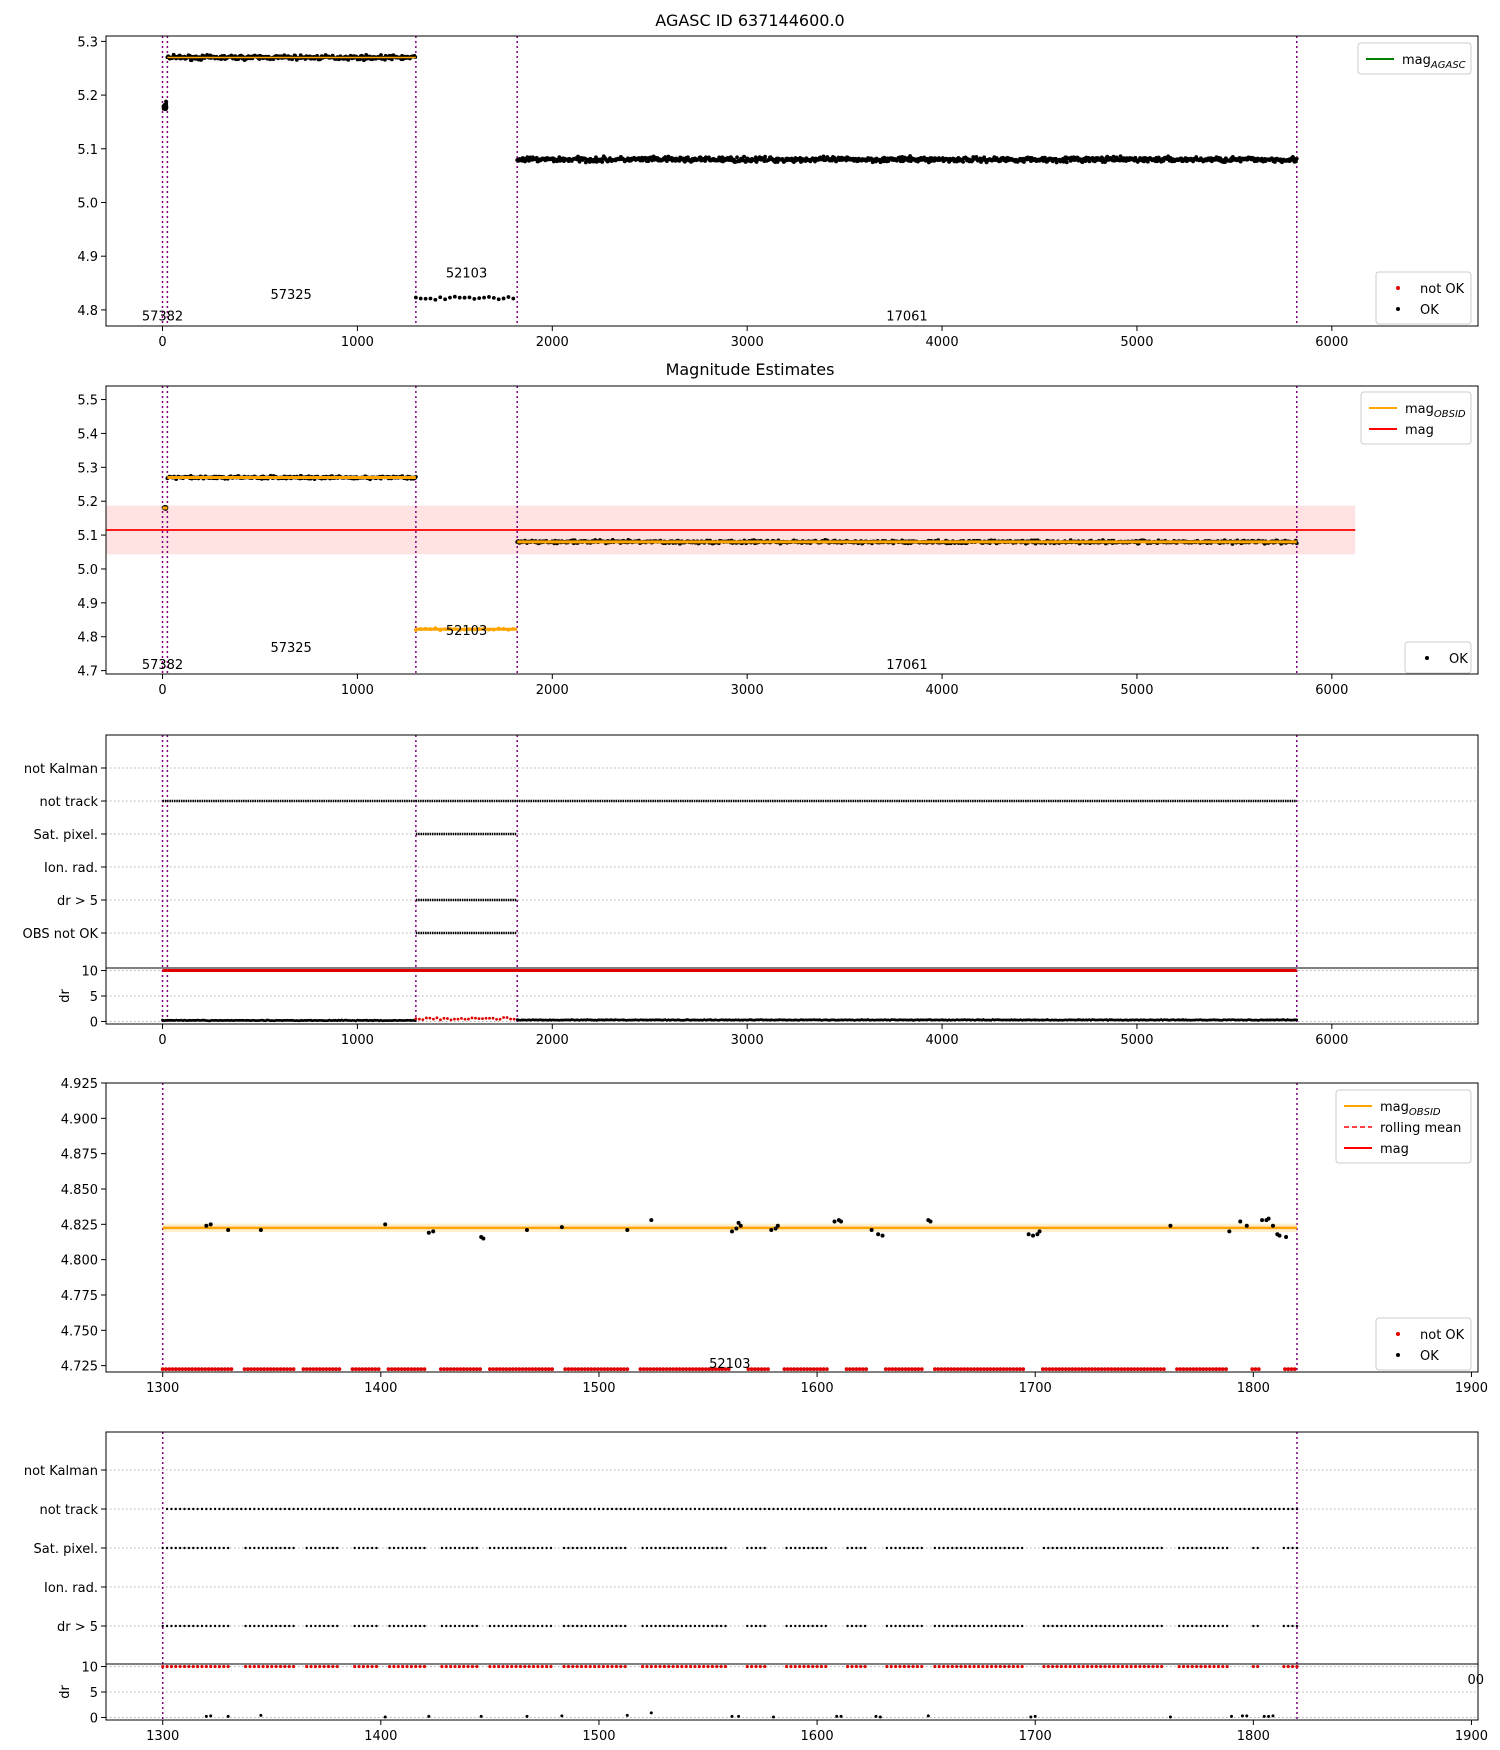 Image resolution: width=1500 pixels, height=1750 pixels. I want to click on legend-label: rolling mean, so click(1420, 1128).